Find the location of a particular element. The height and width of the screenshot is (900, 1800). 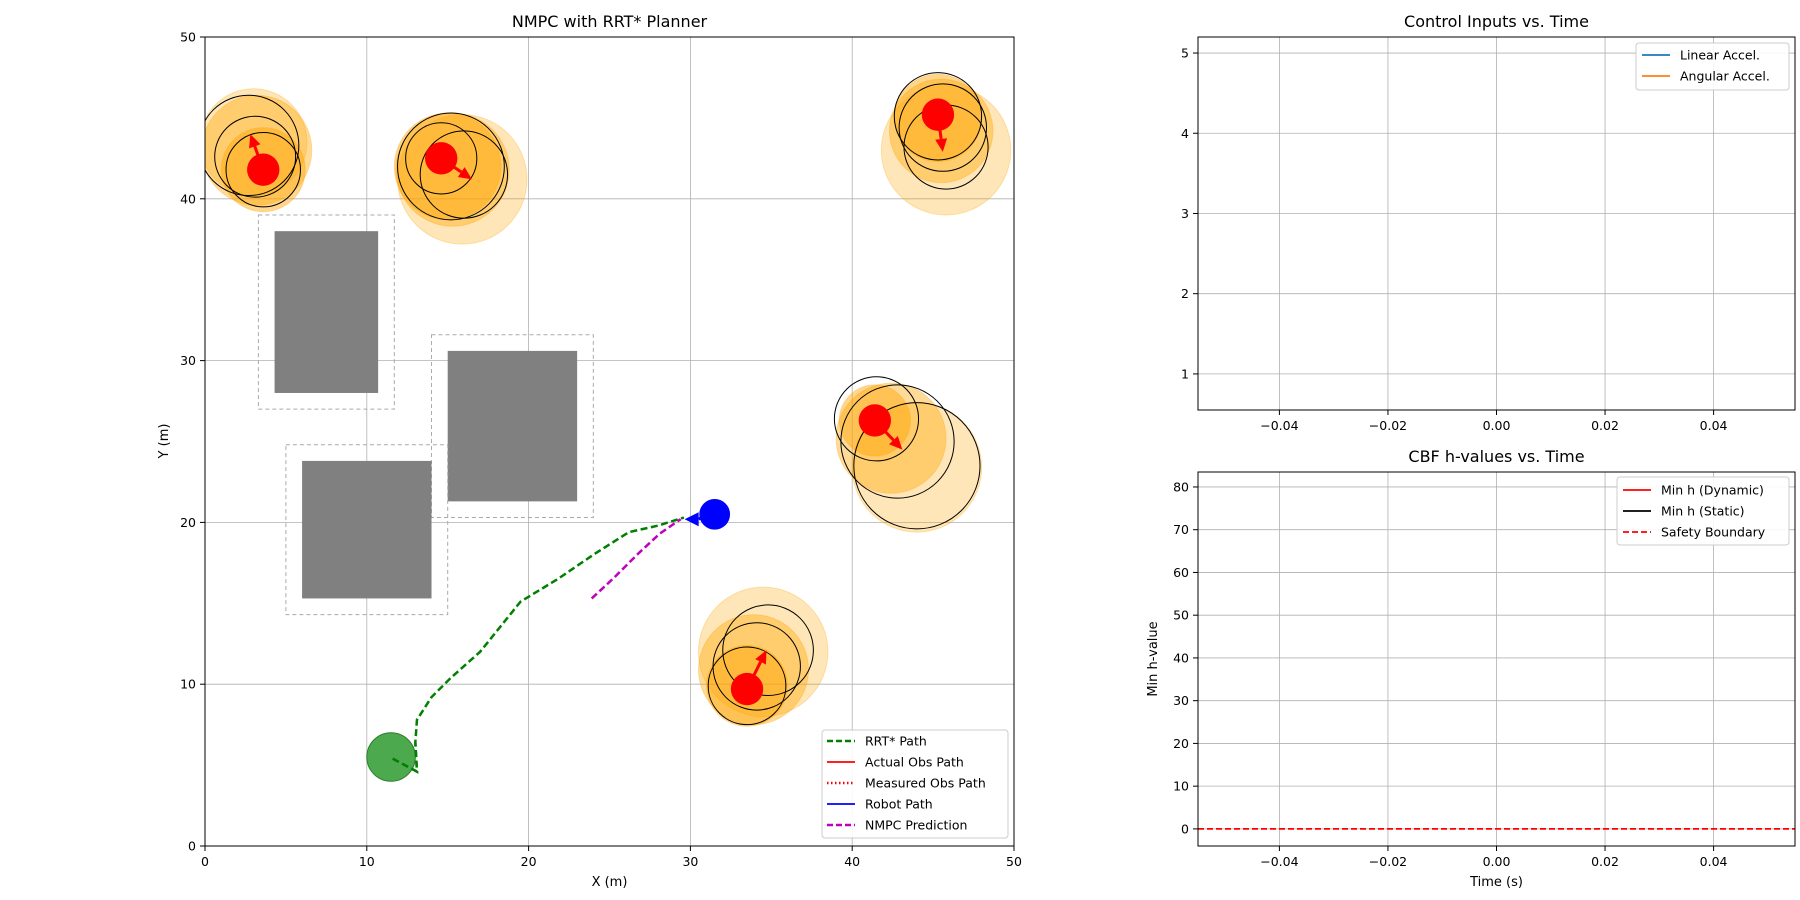

cbf-y-tick-label-7: 70 is located at coordinates (1181, 529).